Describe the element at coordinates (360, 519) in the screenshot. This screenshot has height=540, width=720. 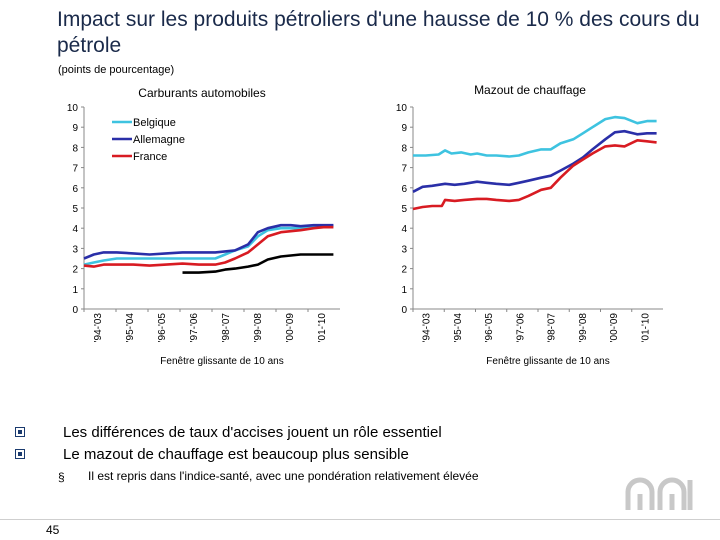
I see `footer-divider` at that location.